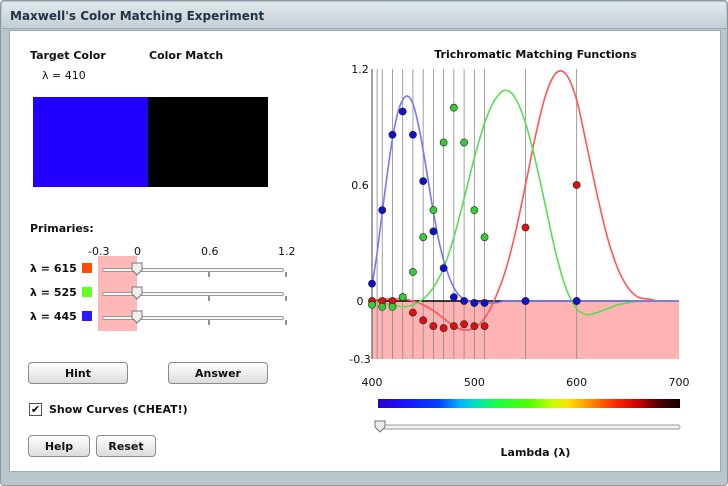 The image size is (728, 486). I want to click on target-lambda-text: λ = 410, so click(64, 75).